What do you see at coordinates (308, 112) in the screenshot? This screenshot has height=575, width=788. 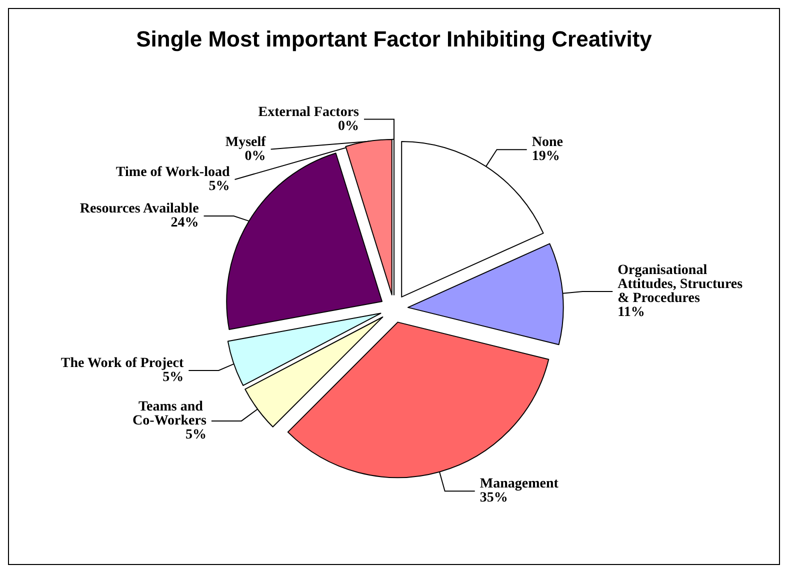 I see `category-label: External Factors` at bounding box center [308, 112].